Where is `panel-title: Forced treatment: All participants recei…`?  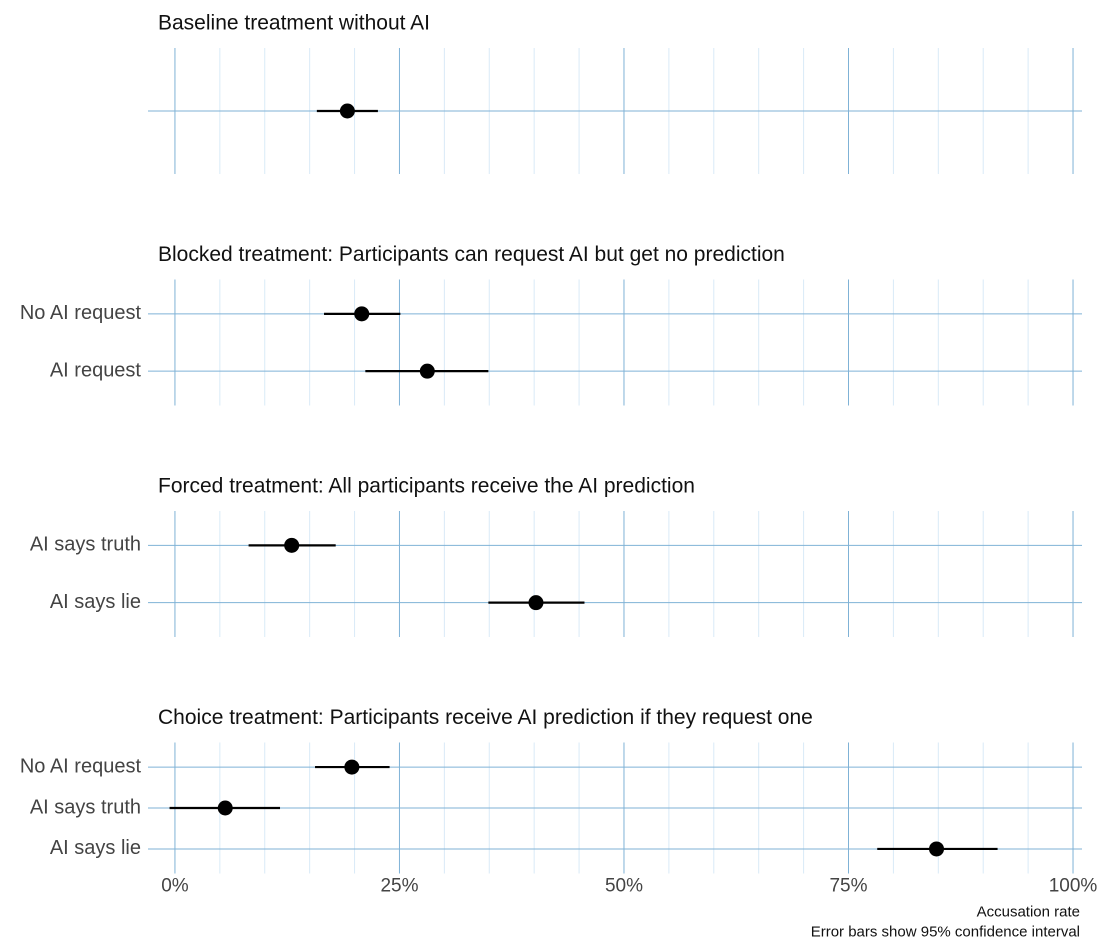
panel-title: Forced treatment: All participants recei… is located at coordinates (426, 486).